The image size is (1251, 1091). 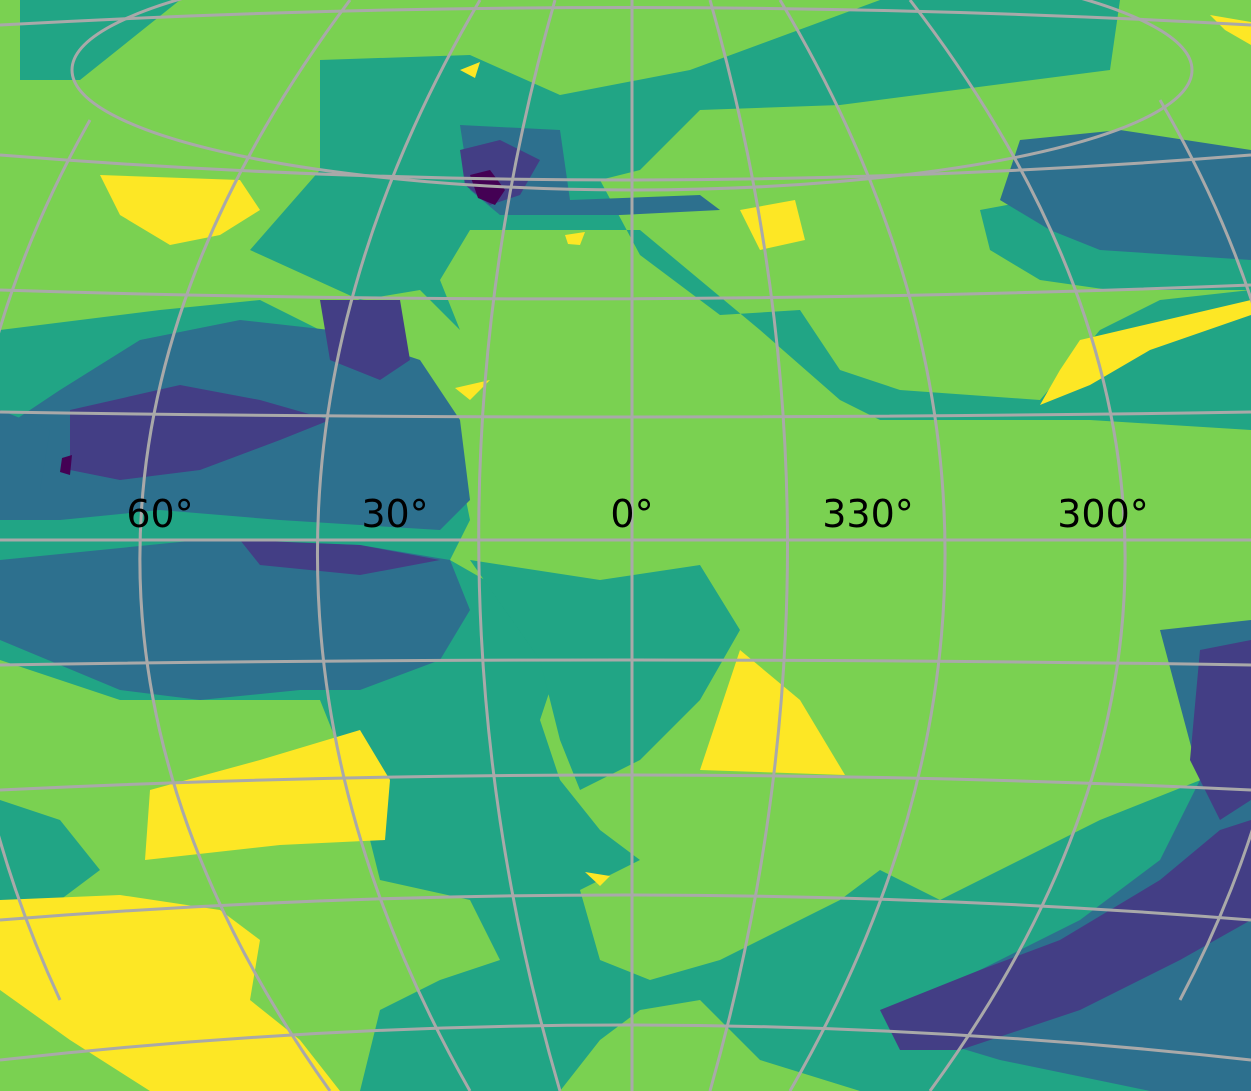 I want to click on longitude-label-0: 0°, so click(x=631, y=514).